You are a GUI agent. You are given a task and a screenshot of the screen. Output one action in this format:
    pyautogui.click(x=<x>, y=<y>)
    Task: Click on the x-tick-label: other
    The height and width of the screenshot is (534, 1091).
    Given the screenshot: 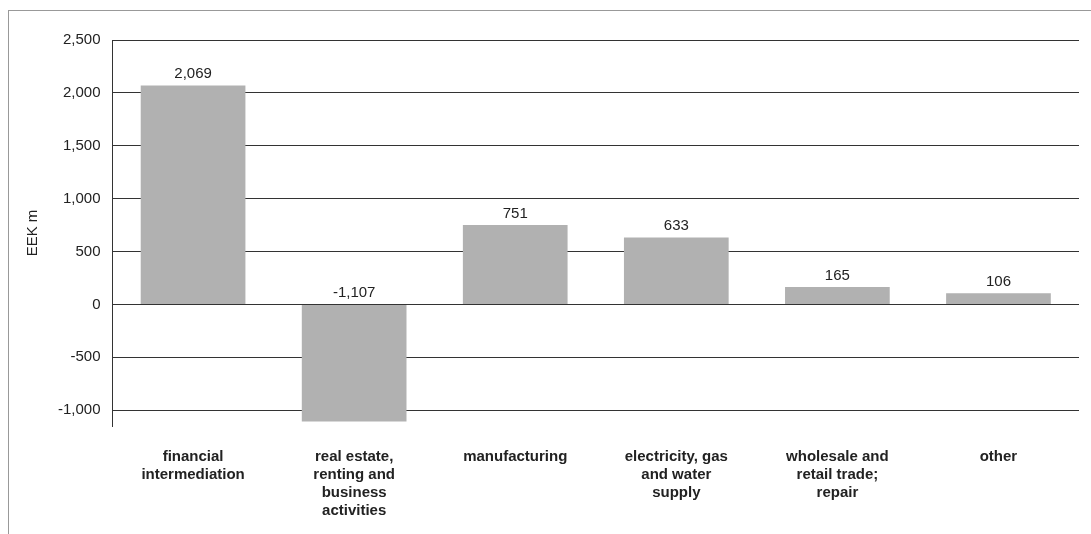 What is the action you would take?
    pyautogui.click(x=998, y=456)
    